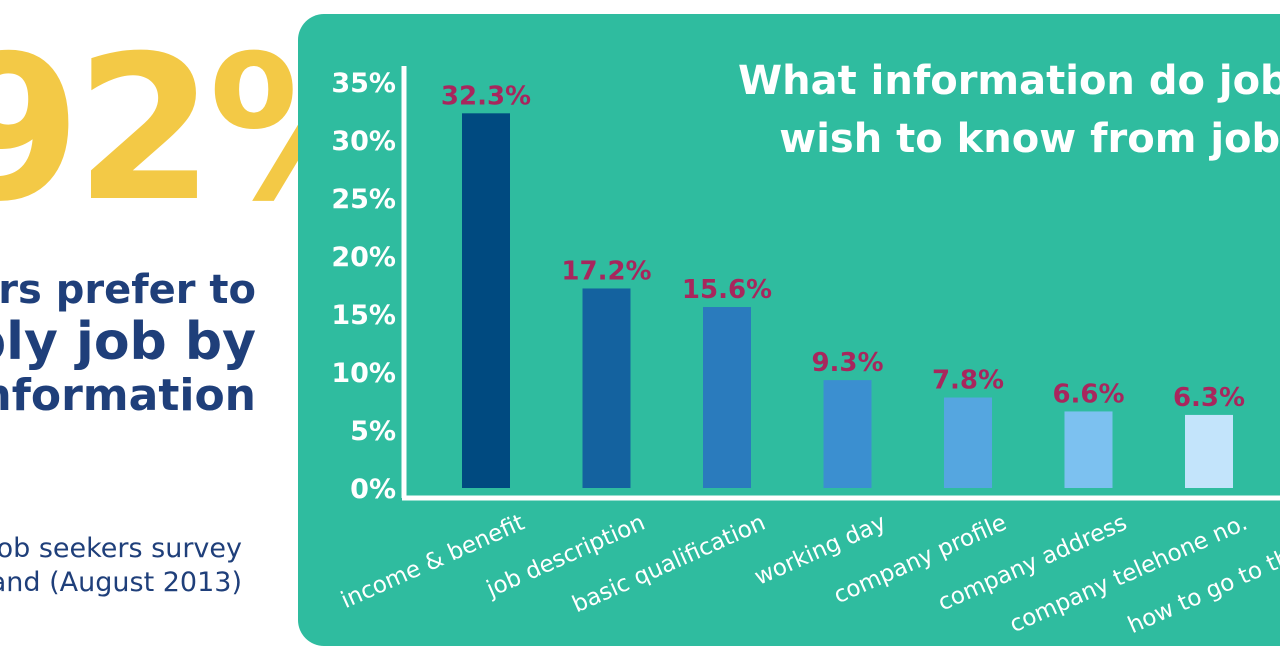 This screenshot has height=660, width=1280. What do you see at coordinates (669, 564) in the screenshot?
I see `x-tick-label: basic qualification` at bounding box center [669, 564].